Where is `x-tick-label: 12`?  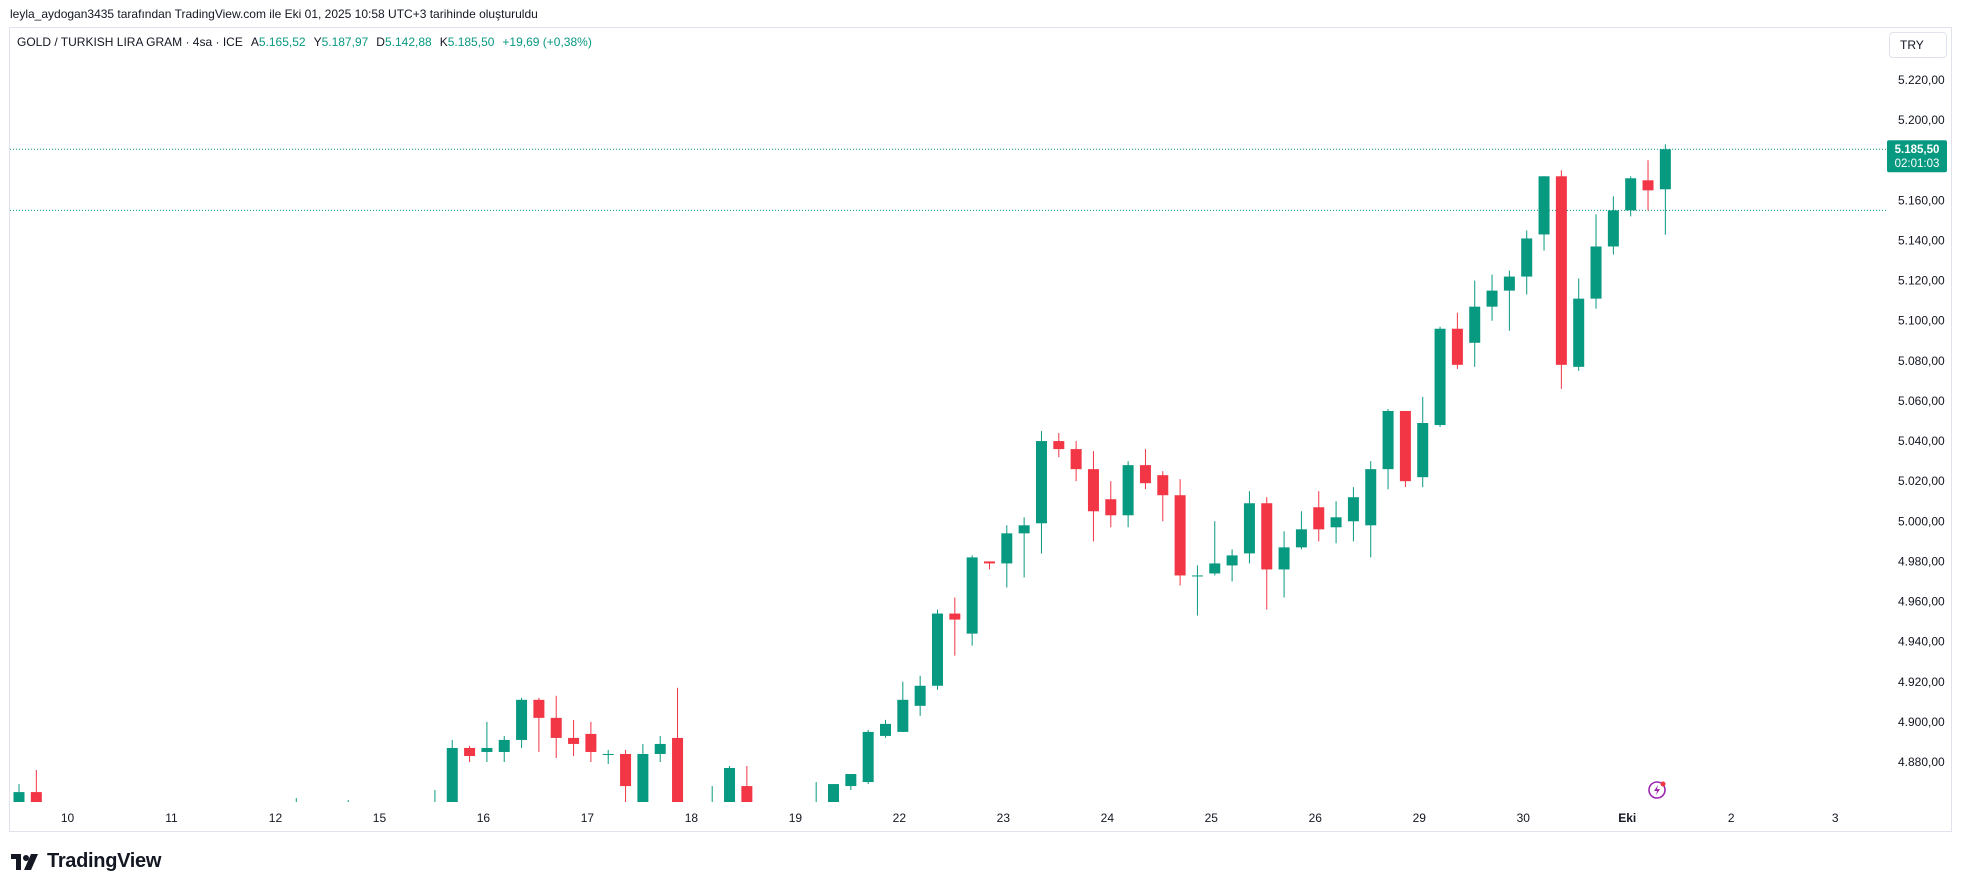
x-tick-label: 12 is located at coordinates (276, 818).